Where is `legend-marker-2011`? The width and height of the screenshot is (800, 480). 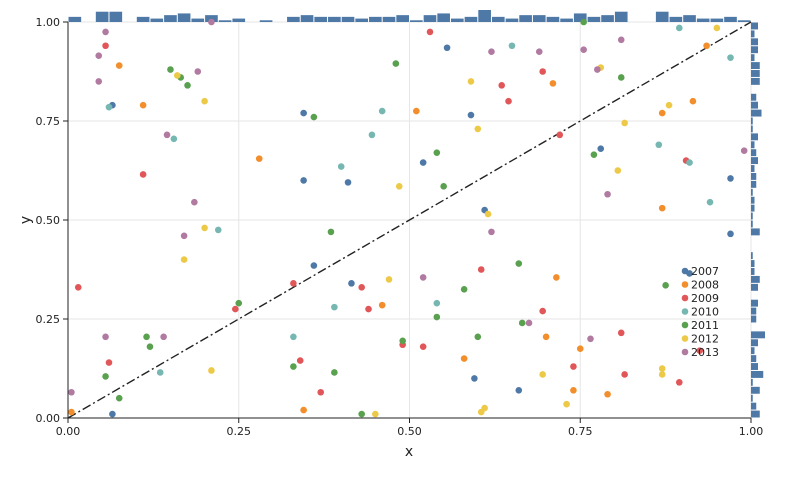 legend-marker-2011 is located at coordinates (685, 325).